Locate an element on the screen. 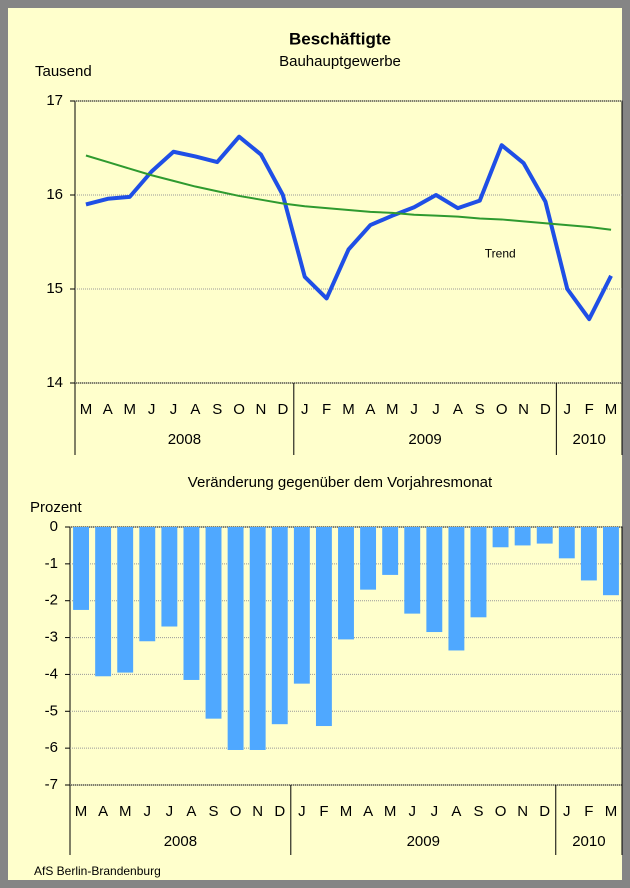 The width and height of the screenshot is (630, 888). chart-title: Veränderung gegenüber dem Vorjahresmonat is located at coordinates (340, 482).